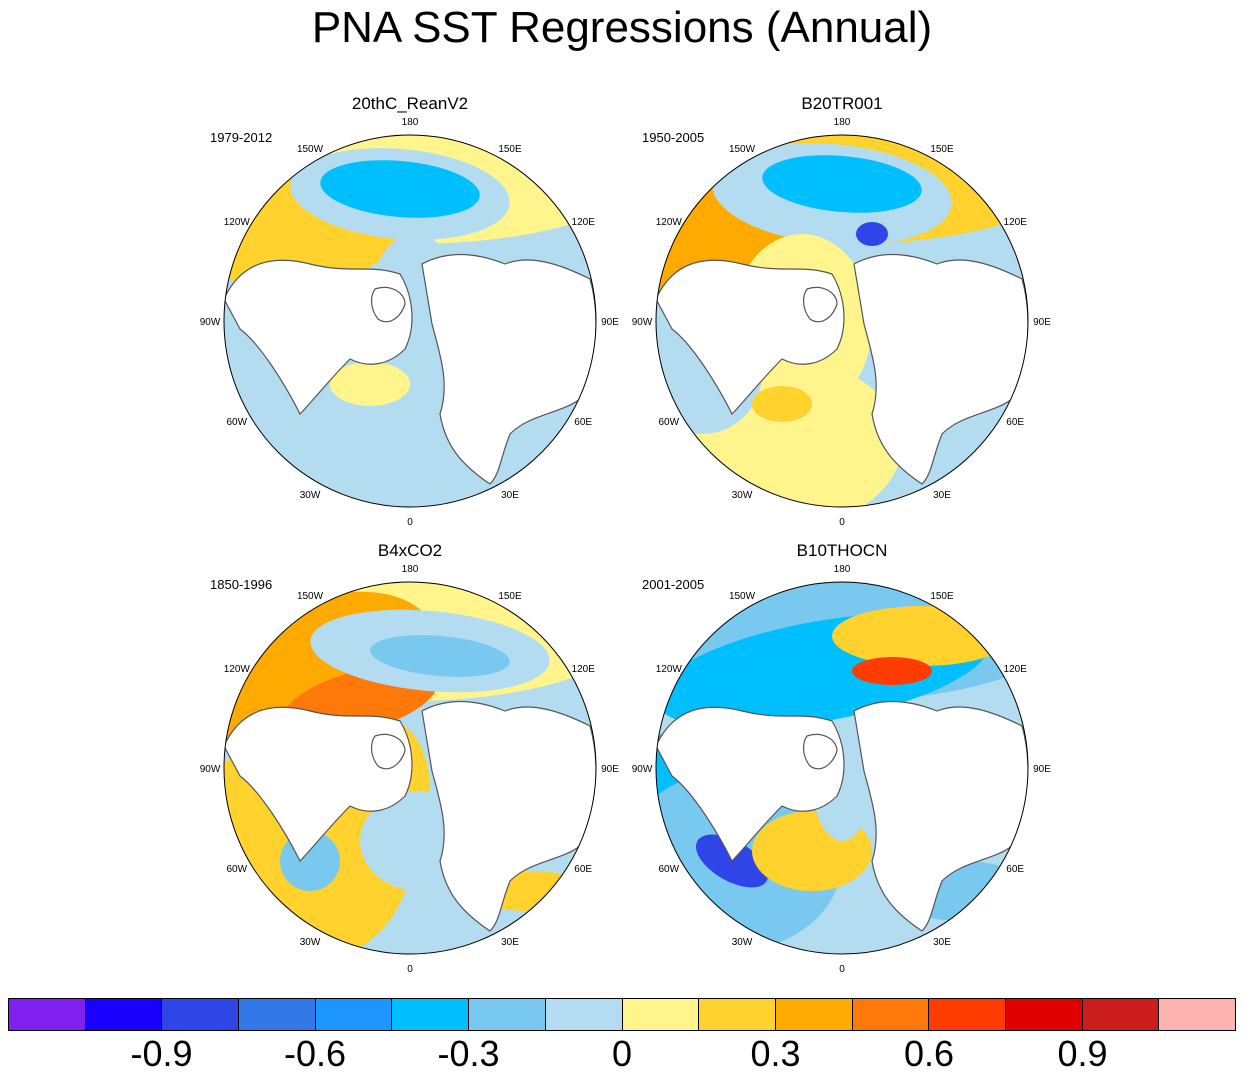  I want to click on colorbar-tick-label: 0.3, so click(775, 1053).